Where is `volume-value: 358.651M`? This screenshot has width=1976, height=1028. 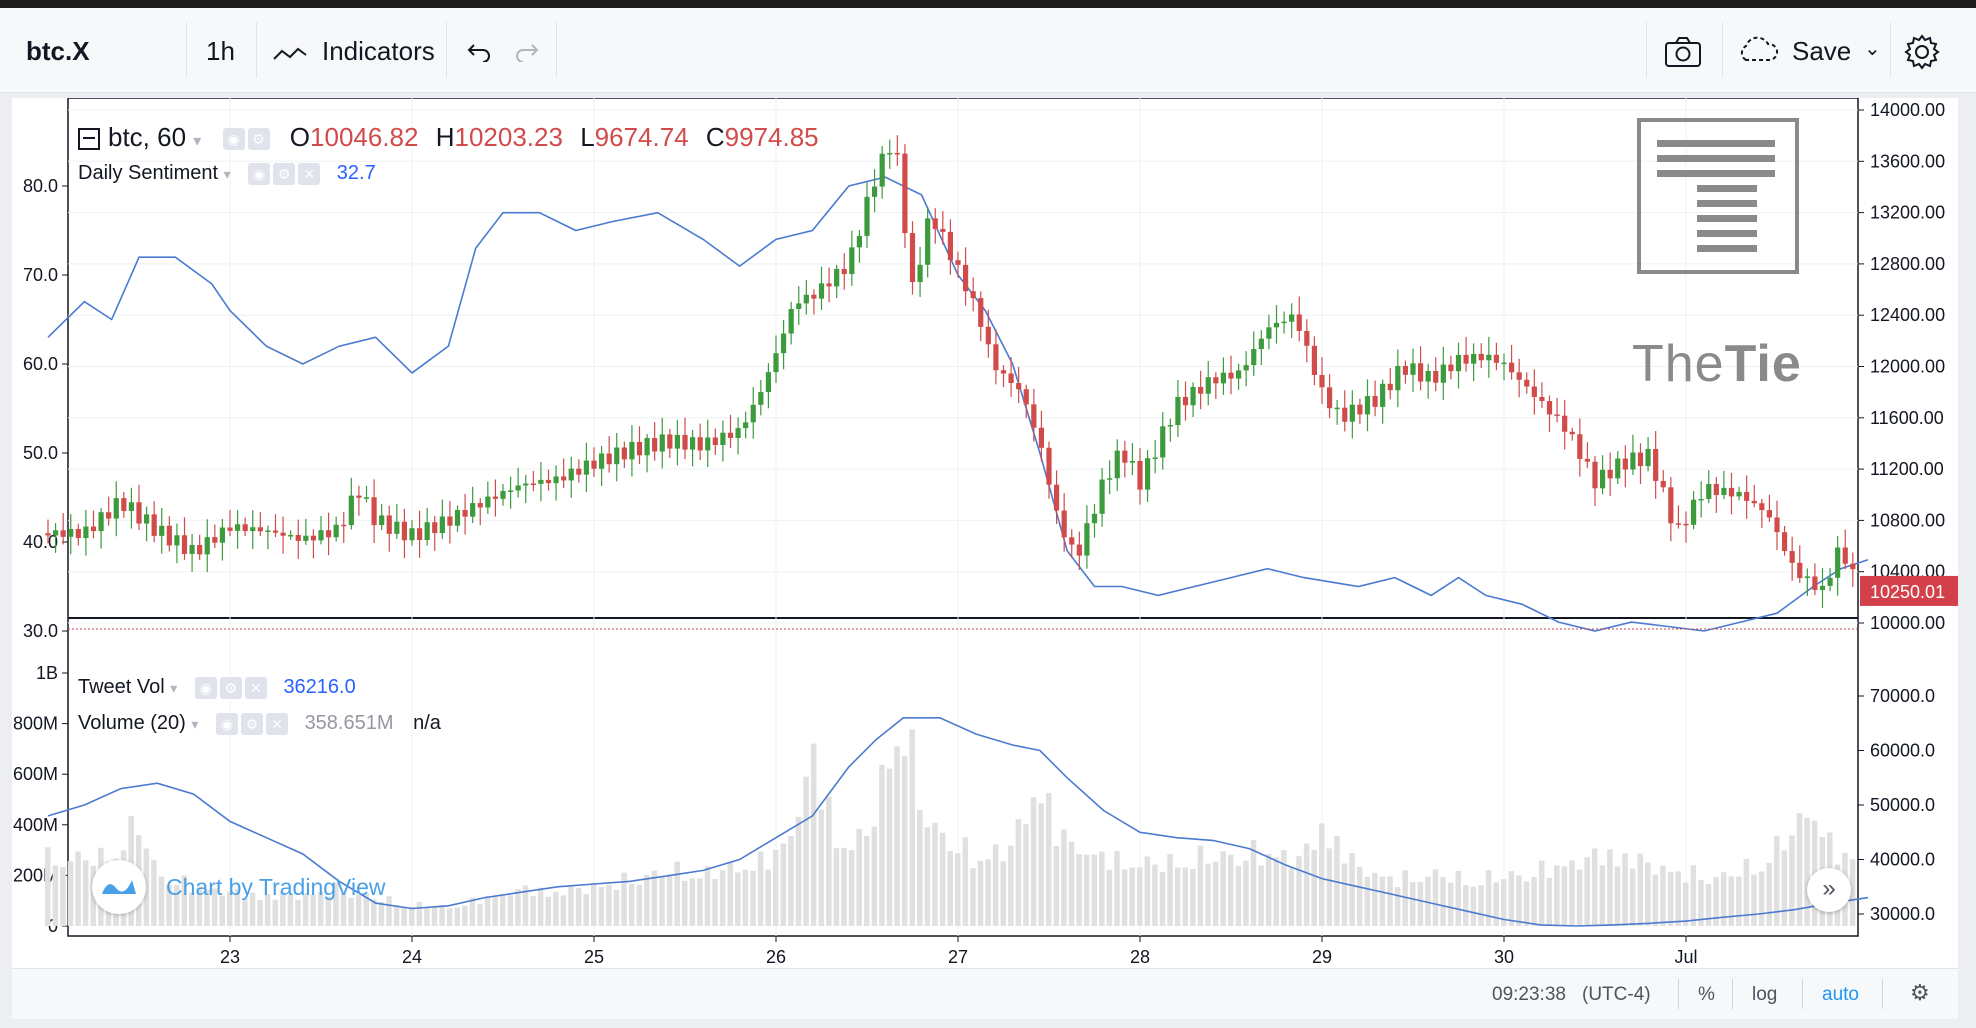
volume-value: 358.651M is located at coordinates (349, 723).